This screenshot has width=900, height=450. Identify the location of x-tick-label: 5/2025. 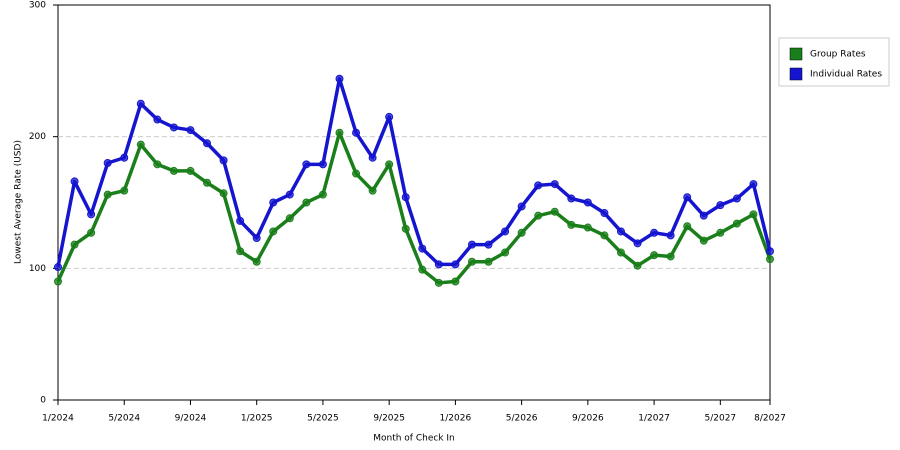
(323, 419).